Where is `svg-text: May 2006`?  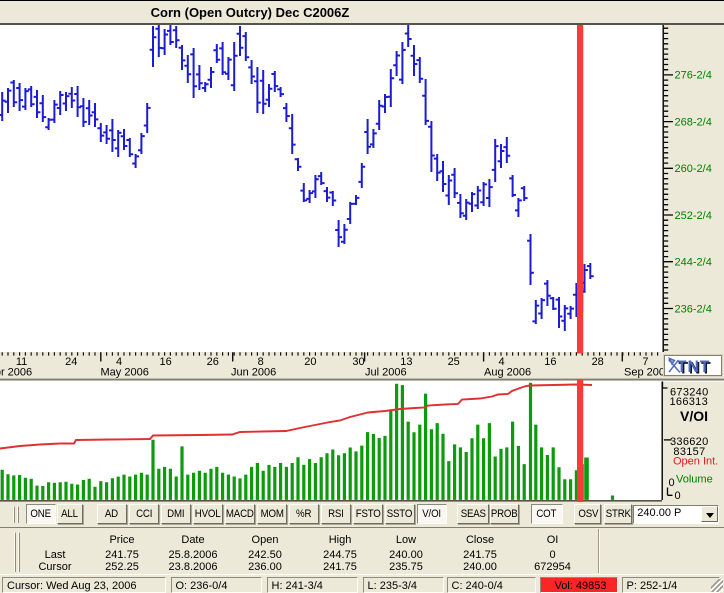 svg-text: May 2006 is located at coordinates (125, 373).